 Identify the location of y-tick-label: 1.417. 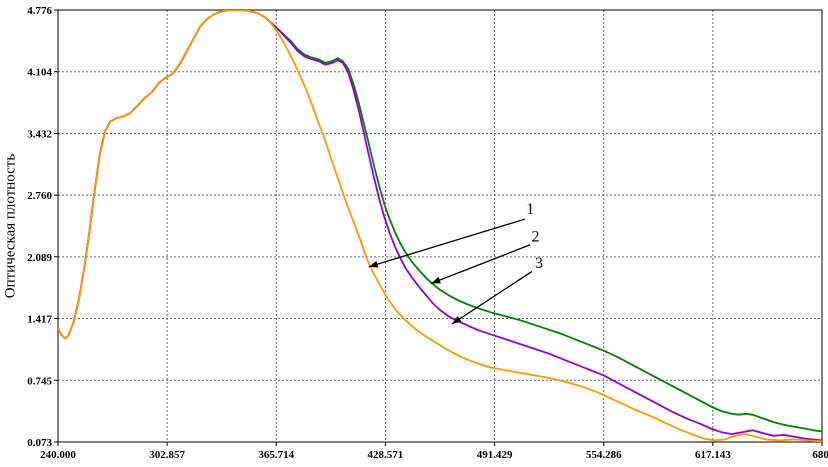
(39, 320).